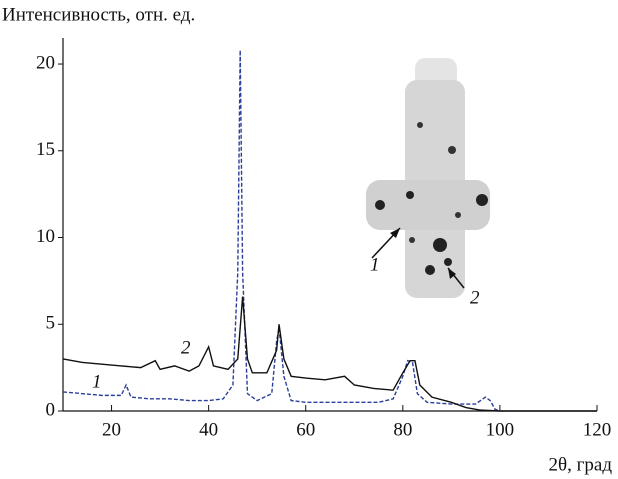  I want to click on x-tick-label: 120, so click(597, 429).